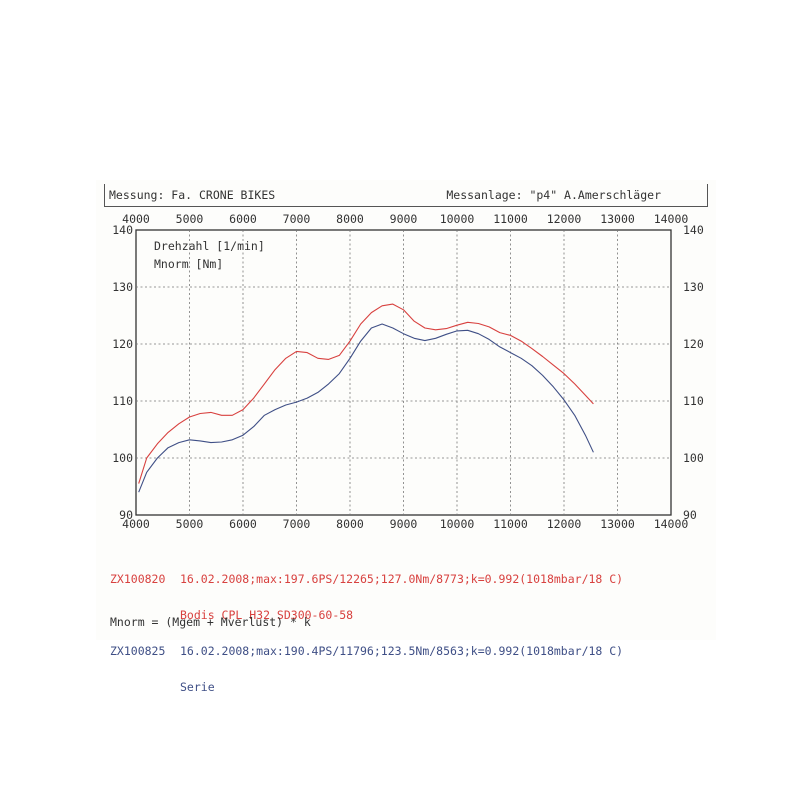 The height and width of the screenshot is (800, 800). Describe the element at coordinates (136, 524) in the screenshot. I see `x-tick-label-bottom: 4000` at that location.